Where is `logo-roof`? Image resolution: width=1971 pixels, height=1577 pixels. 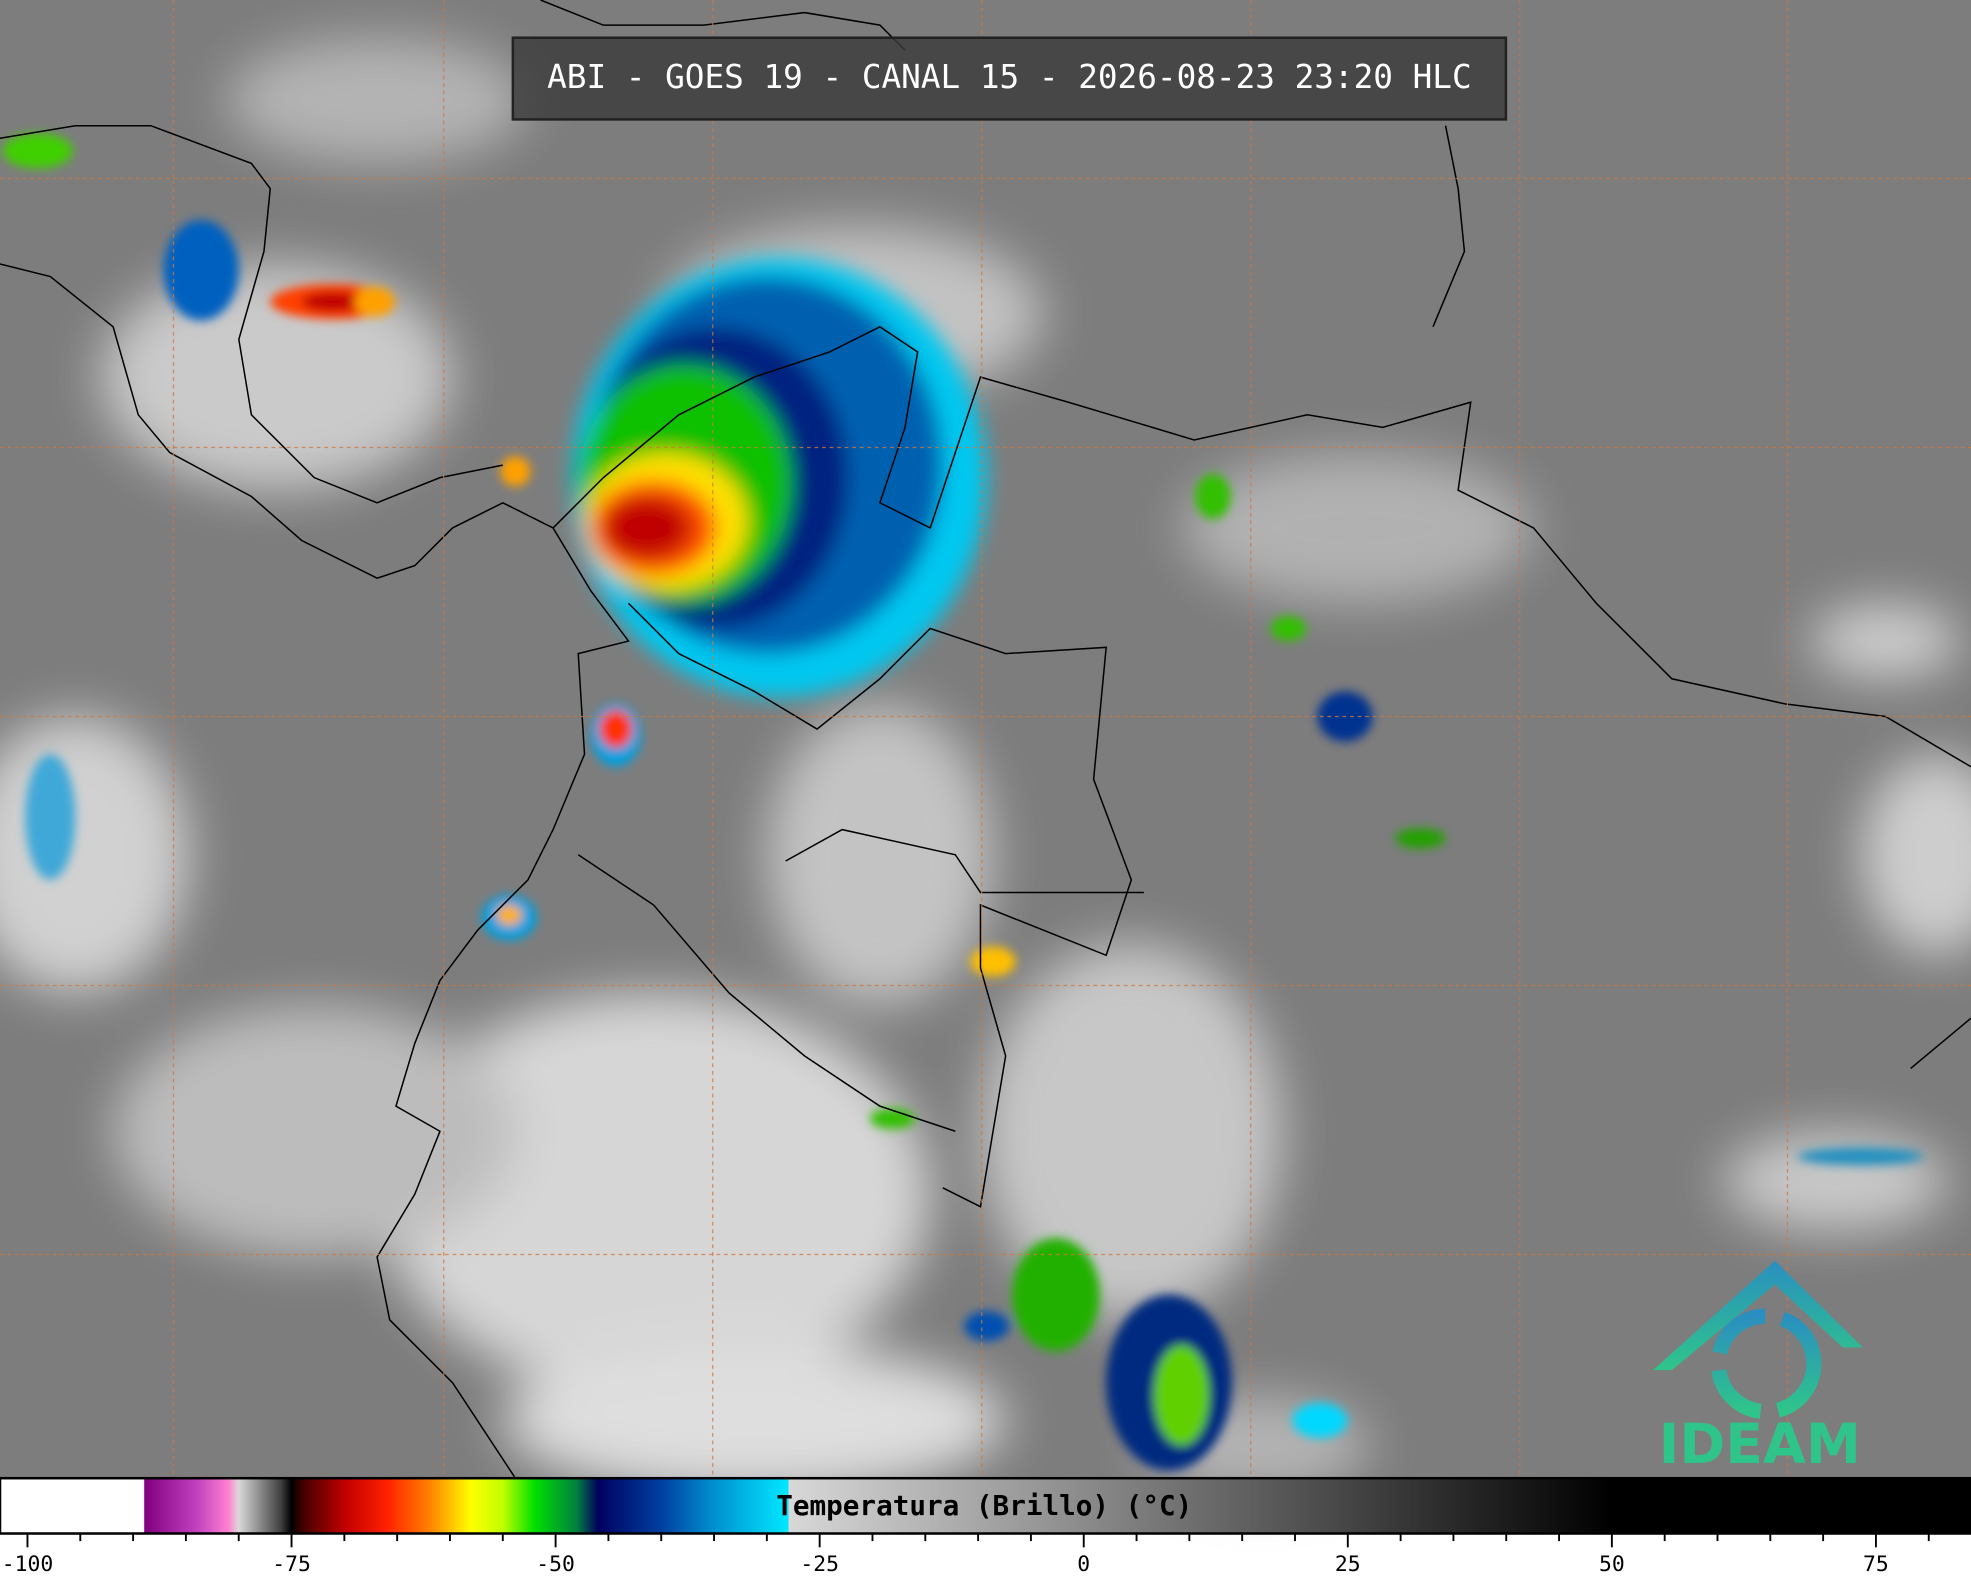 logo-roof is located at coordinates (1757, 1315).